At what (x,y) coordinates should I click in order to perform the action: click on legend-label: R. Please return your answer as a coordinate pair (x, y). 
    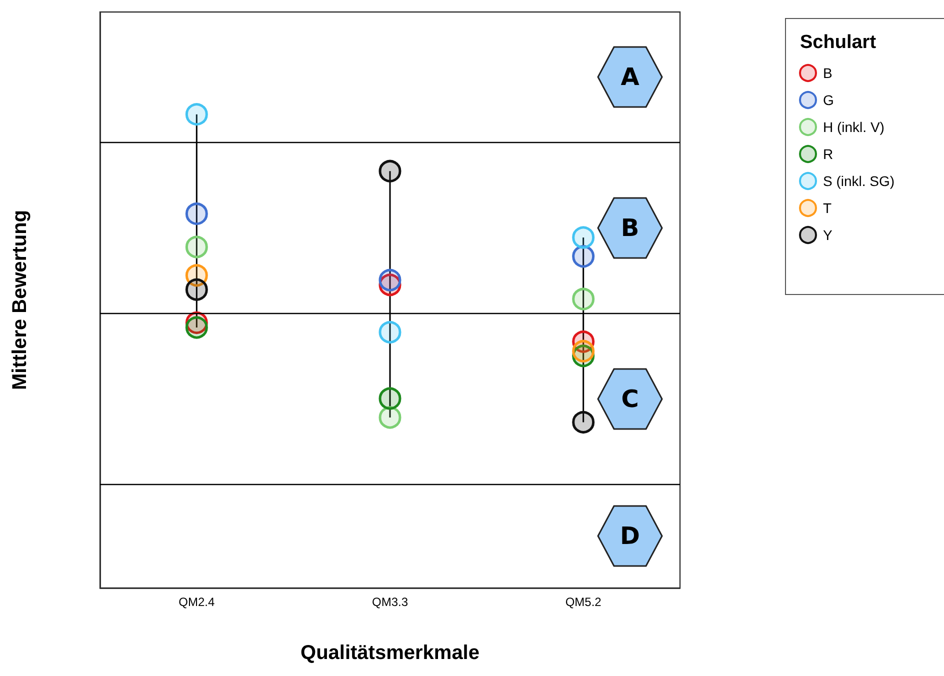
    Looking at the image, I should click on (828, 154).